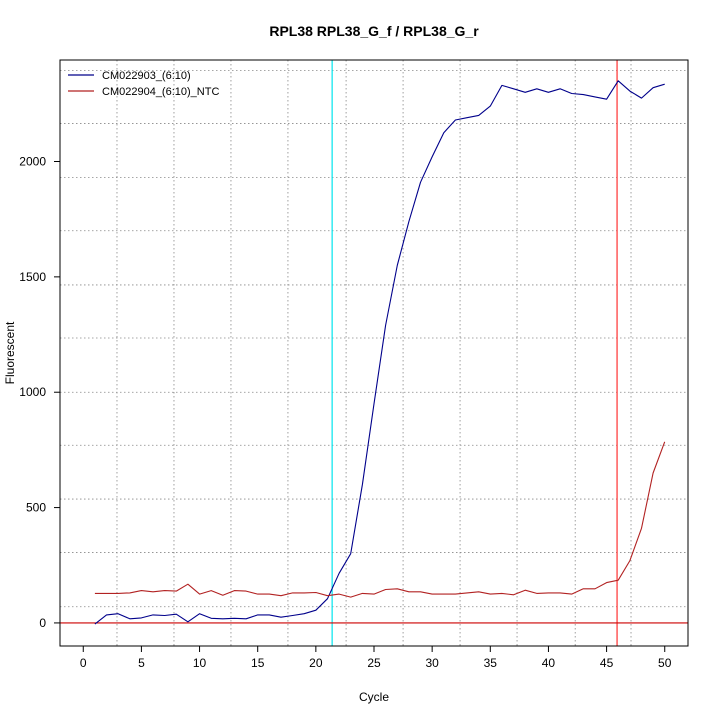 The width and height of the screenshot is (720, 720). What do you see at coordinates (32, 162) in the screenshot?
I see `y-tick-label: 2000` at bounding box center [32, 162].